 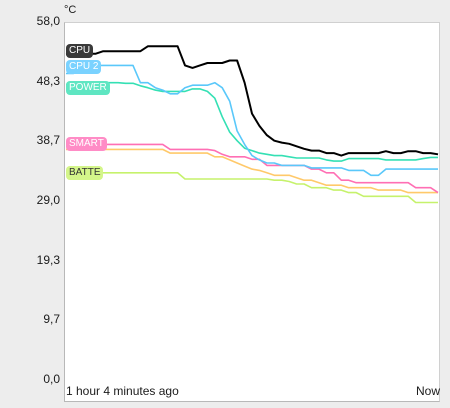 I want to click on series-line-smart, so click(x=252, y=168).